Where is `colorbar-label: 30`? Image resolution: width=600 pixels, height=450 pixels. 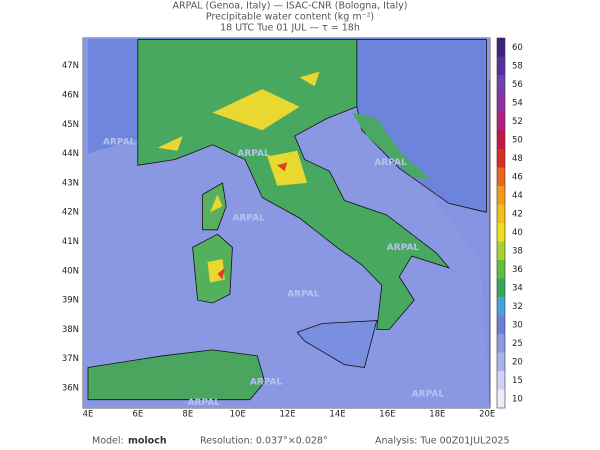 colorbar-label: 30 is located at coordinates (517, 325).